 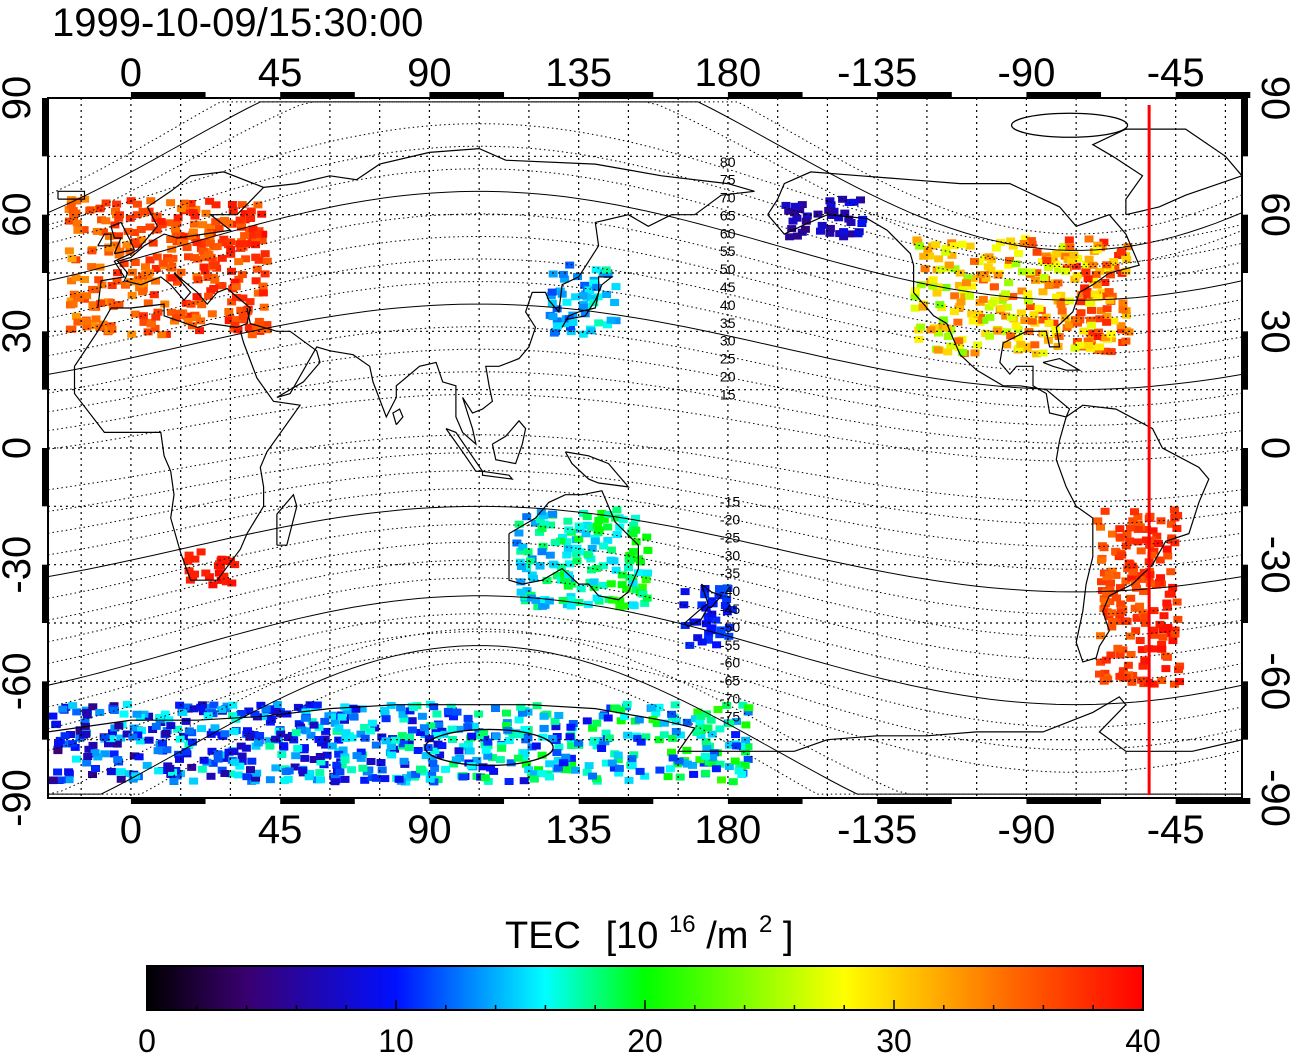 I want to click on contour-line, so click(x=645, y=529).